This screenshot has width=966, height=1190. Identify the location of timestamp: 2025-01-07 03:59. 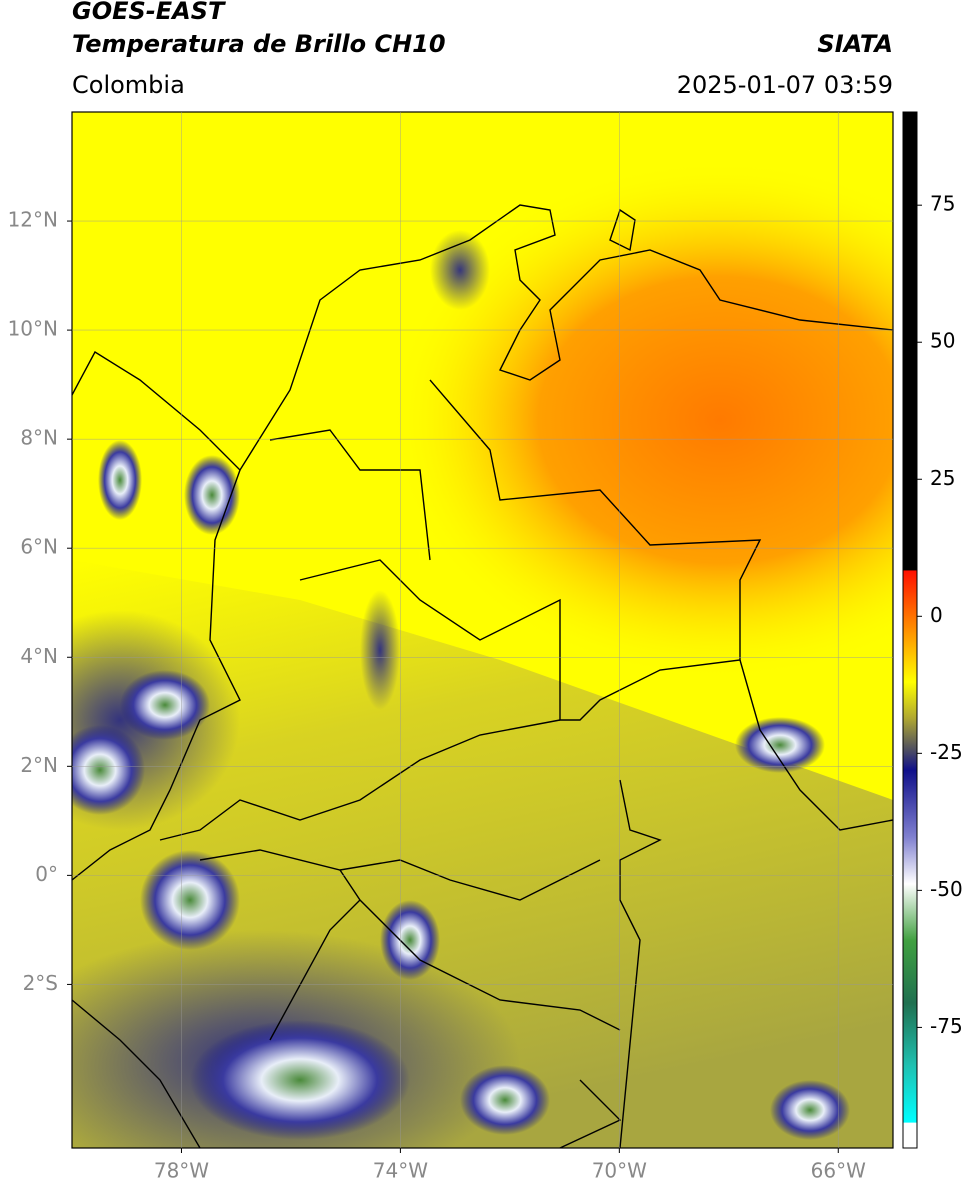
(785, 85).